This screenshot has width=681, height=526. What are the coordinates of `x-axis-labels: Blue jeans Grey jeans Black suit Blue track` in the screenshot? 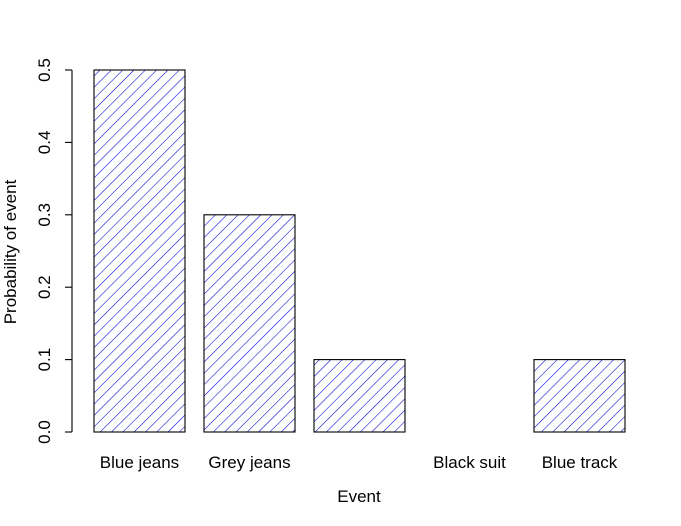 It's located at (359, 462).